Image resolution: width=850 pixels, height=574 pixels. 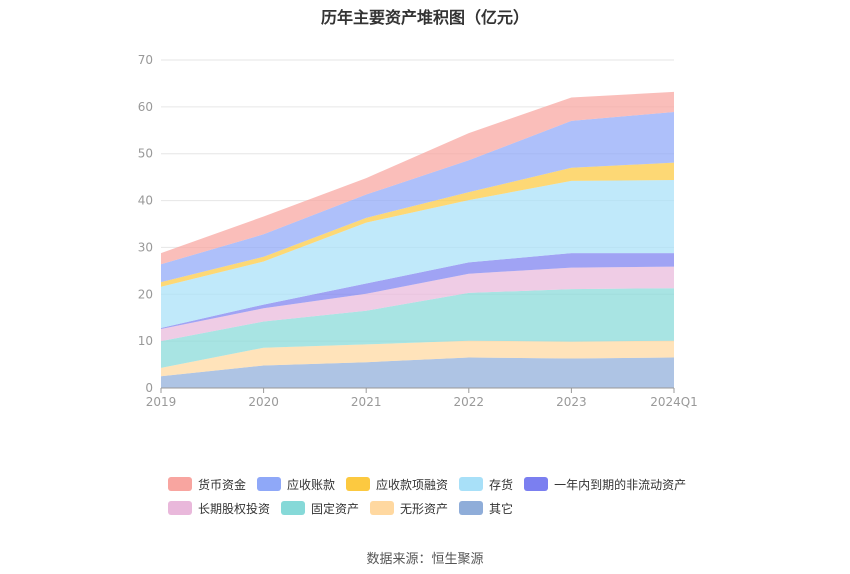 I want to click on legend-label: 无形资产, so click(x=424, y=508).